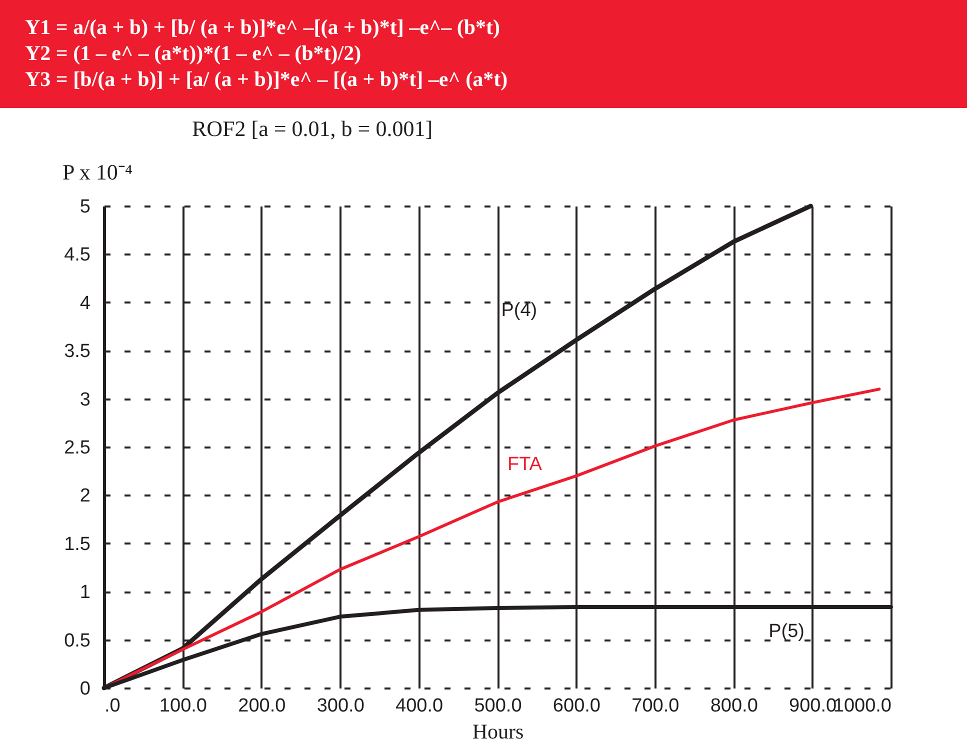  What do you see at coordinates (85, 496) in the screenshot?
I see `y-tick-label: 2` at bounding box center [85, 496].